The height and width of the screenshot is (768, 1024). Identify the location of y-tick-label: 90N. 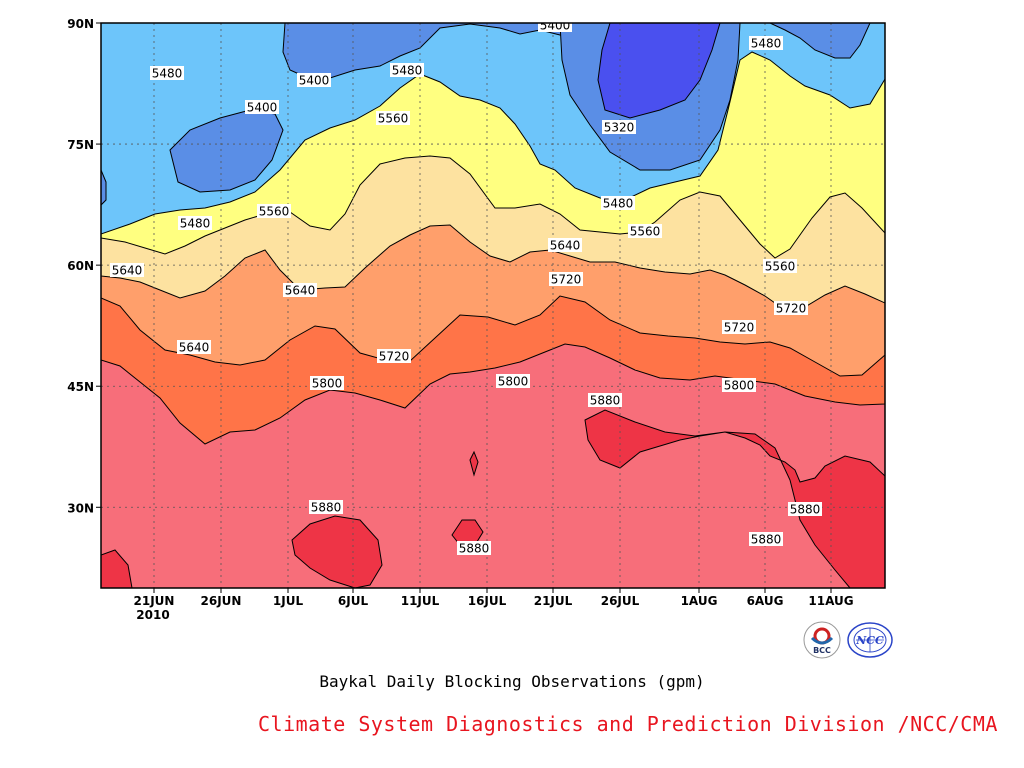
(80, 24).